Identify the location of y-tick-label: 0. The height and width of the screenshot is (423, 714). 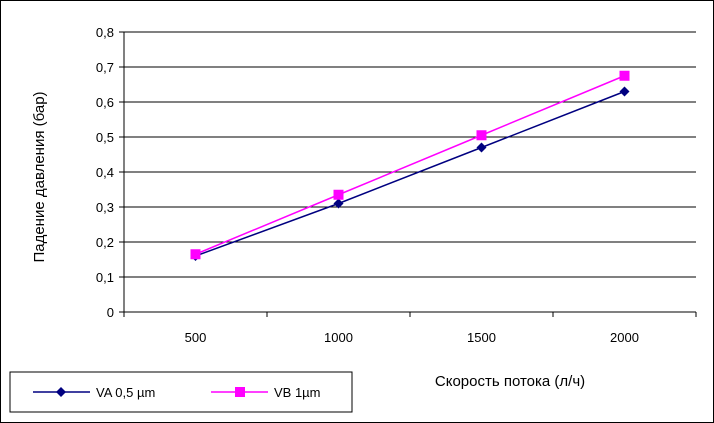
(110, 312).